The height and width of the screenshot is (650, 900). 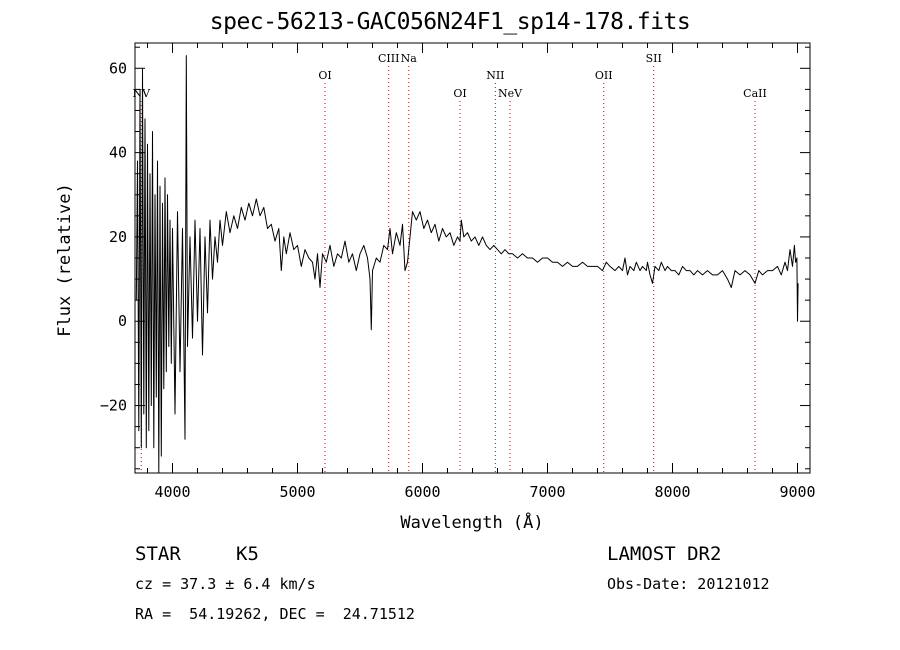 What do you see at coordinates (755, 93) in the screenshot?
I see `spectral-line-label: CaII` at bounding box center [755, 93].